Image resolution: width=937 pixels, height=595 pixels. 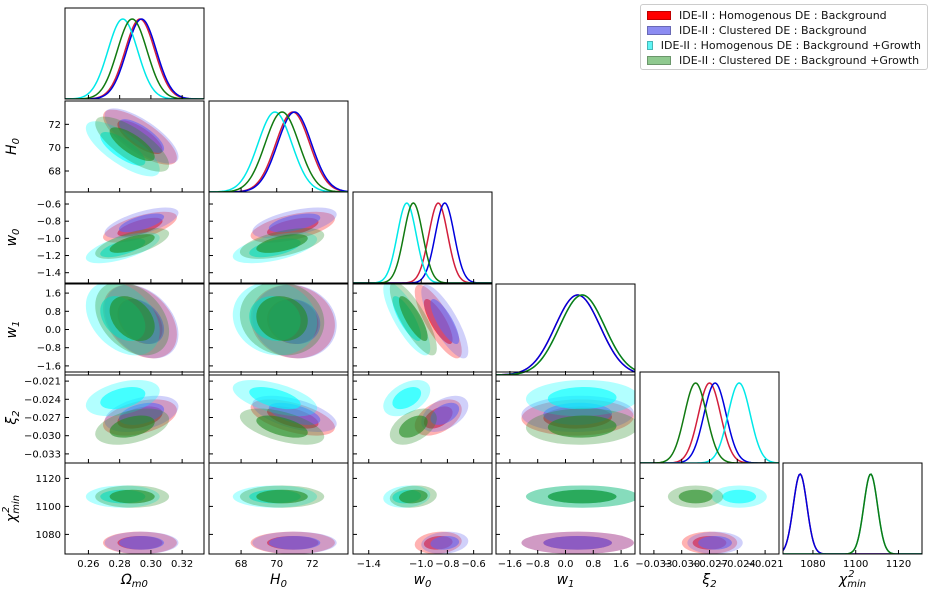 I want to click on legend-label: IDE-II : Homogenous DE : Background, so click(x=783, y=15).